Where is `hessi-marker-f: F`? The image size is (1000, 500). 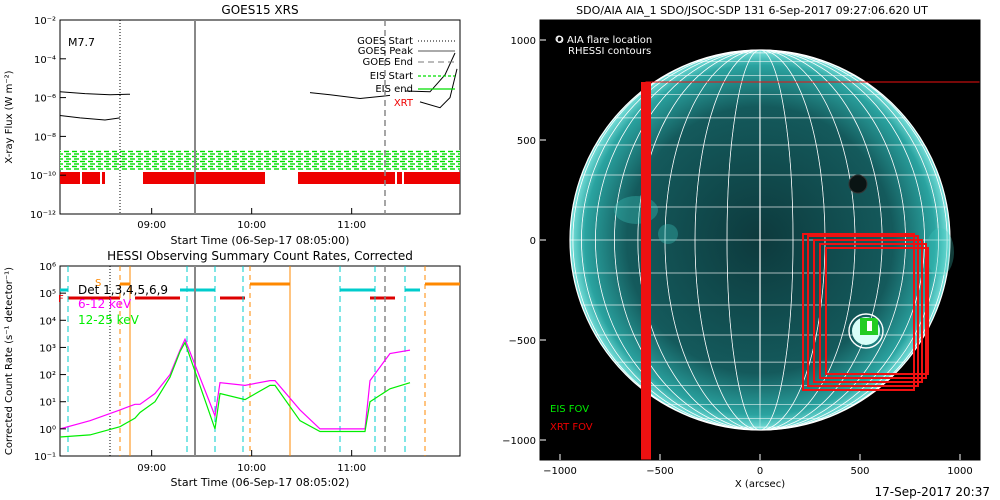 hessi-marker-f: F is located at coordinates (61, 299).